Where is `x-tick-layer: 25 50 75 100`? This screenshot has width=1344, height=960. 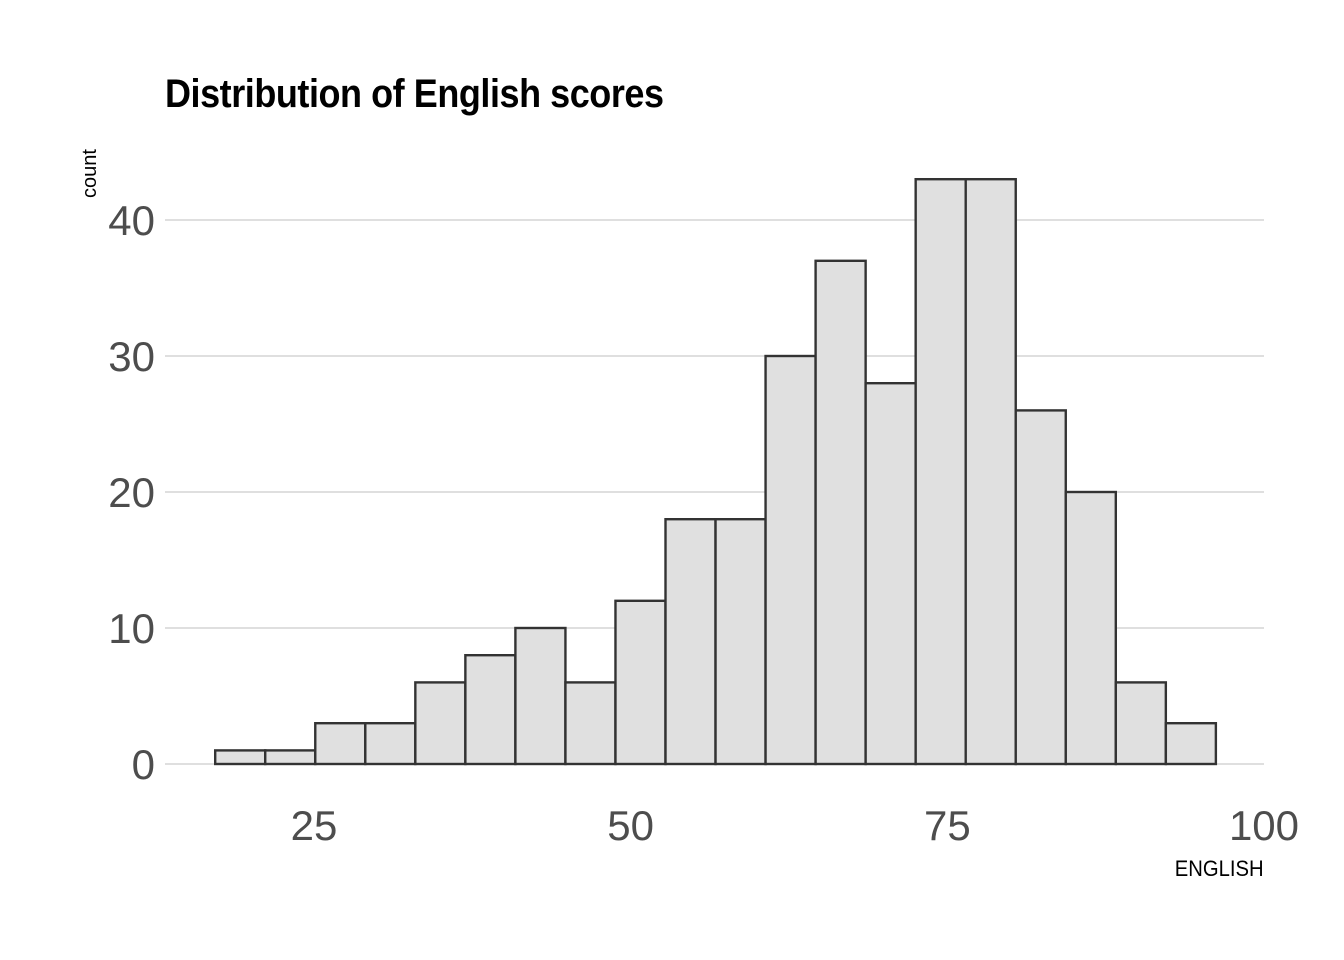 x-tick-layer: 25 50 75 100 is located at coordinates (795, 825).